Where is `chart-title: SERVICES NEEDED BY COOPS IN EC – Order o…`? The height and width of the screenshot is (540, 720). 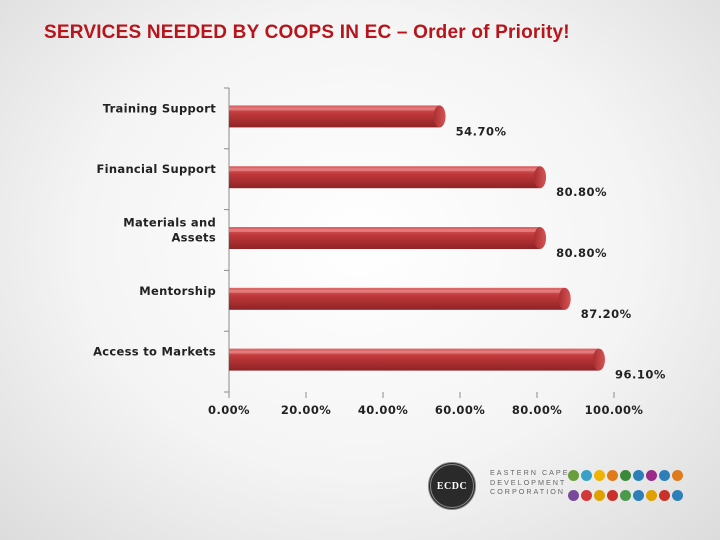
chart-title: SERVICES NEEDED BY COOPS IN EC – Order o… is located at coordinates (307, 32).